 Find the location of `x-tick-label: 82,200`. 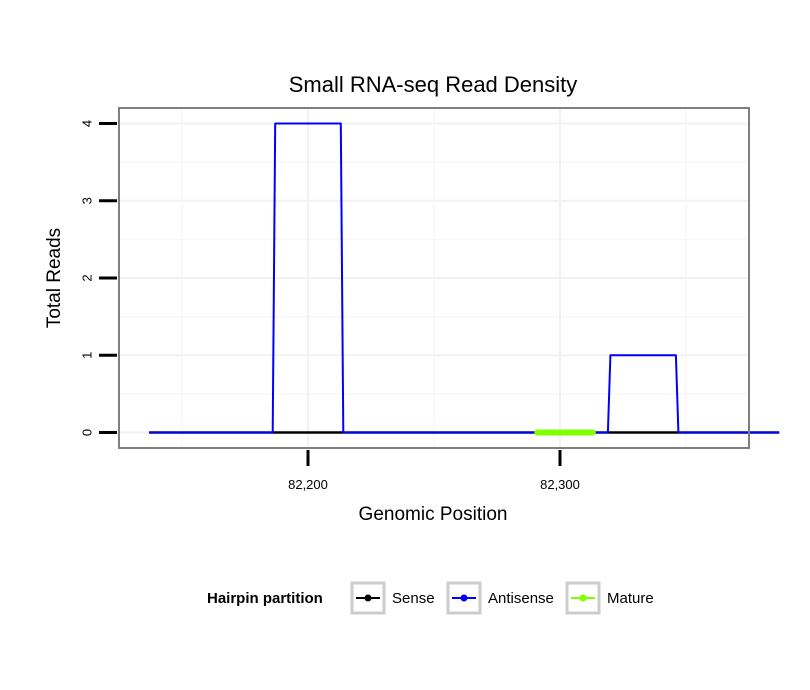

x-tick-label: 82,200 is located at coordinates (308, 484).